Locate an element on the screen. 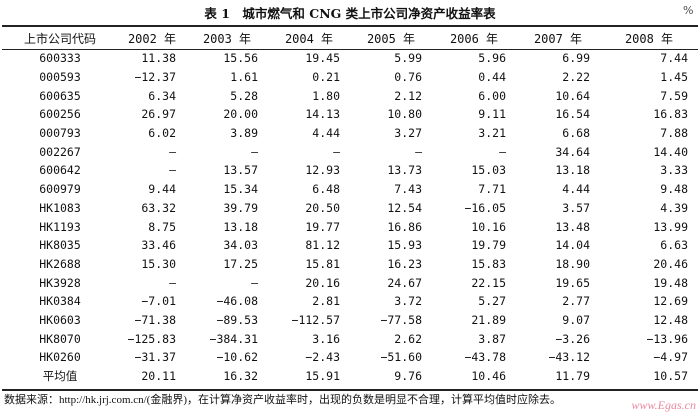  roe-value-cell: 15.83 is located at coordinates (488, 263).